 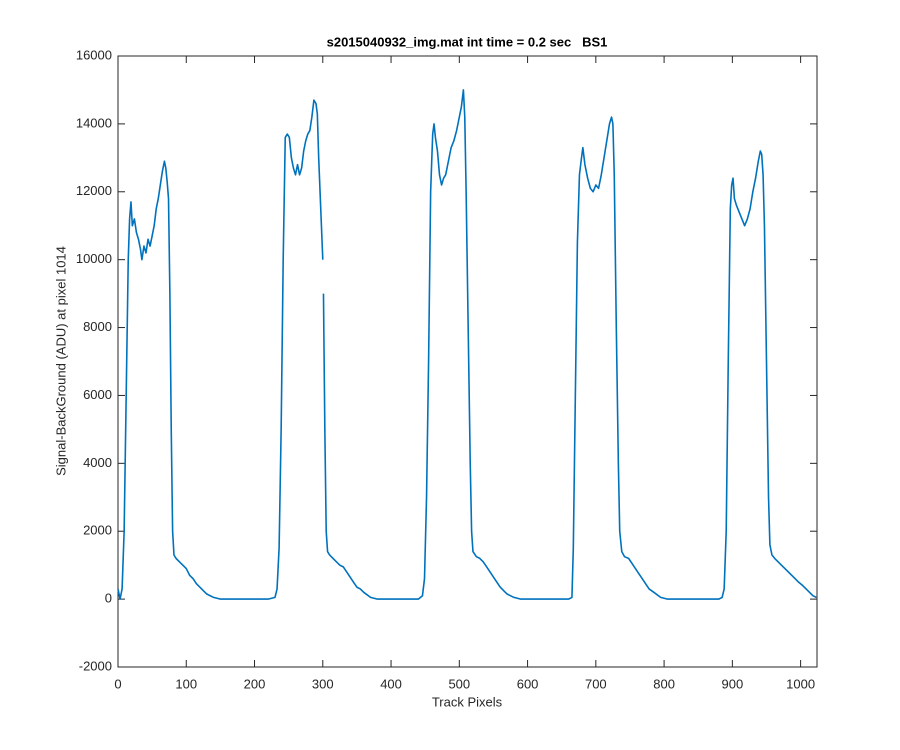 What do you see at coordinates (94, 122) in the screenshot?
I see `y-tick-label: 14000` at bounding box center [94, 122].